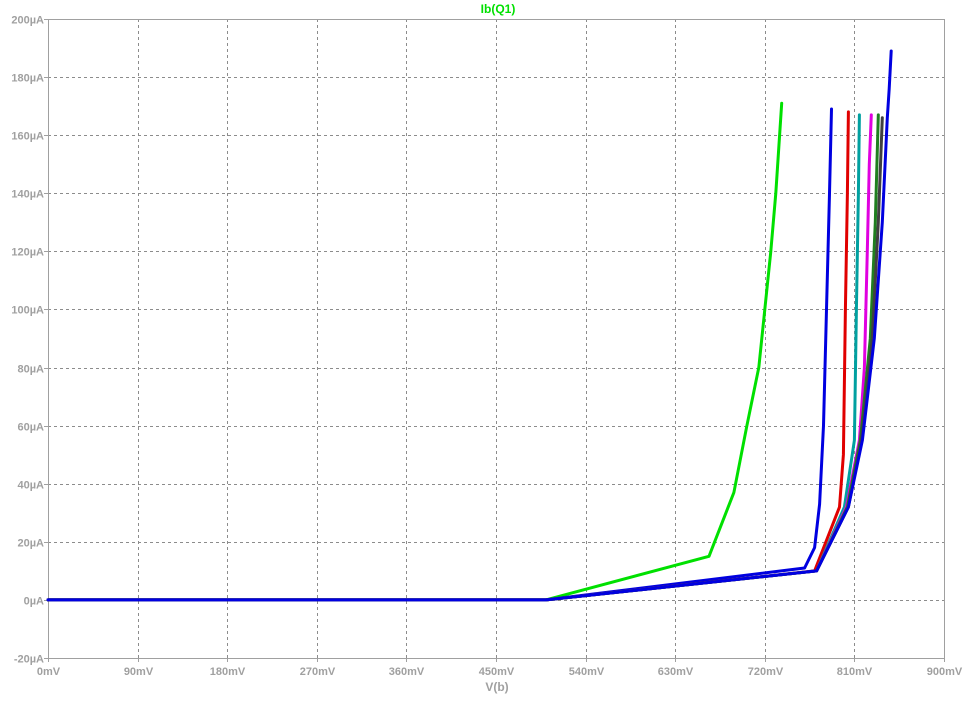 The height and width of the screenshot is (703, 972). Describe the element at coordinates (498, 9) in the screenshot. I see `chart-title: Ib(Q1)` at that location.